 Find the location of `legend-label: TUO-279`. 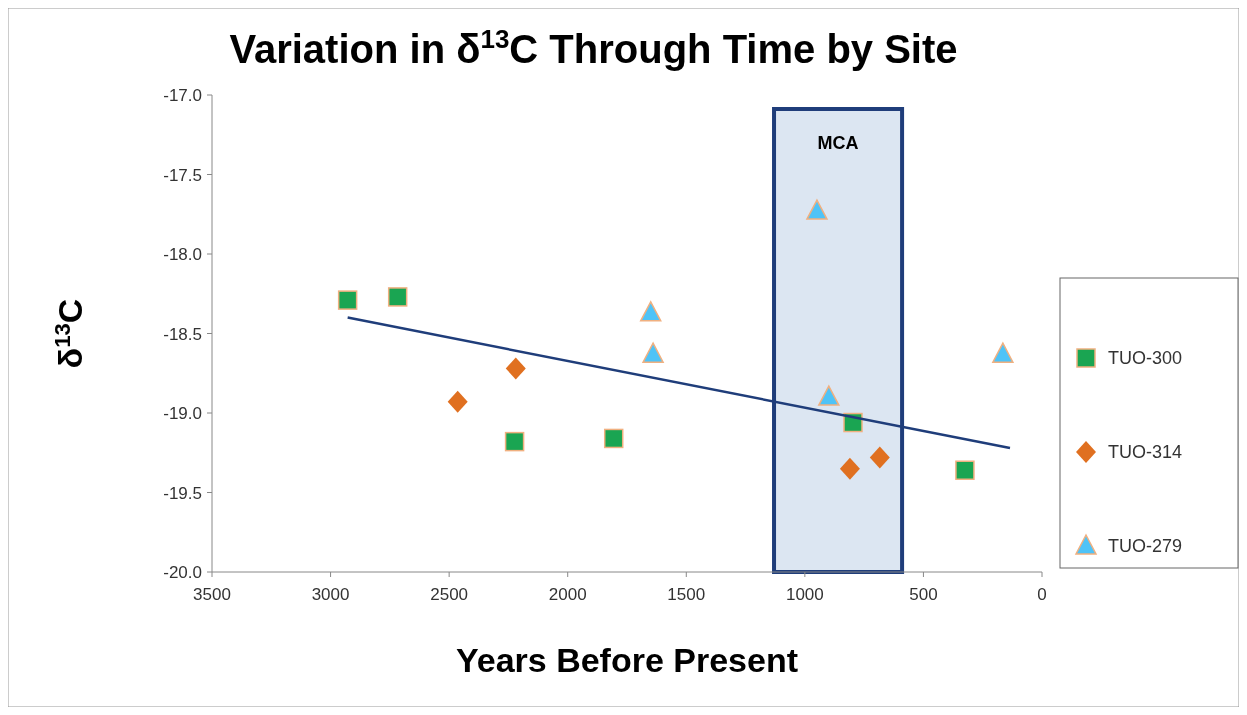

legend-label: TUO-279 is located at coordinates (1145, 546).